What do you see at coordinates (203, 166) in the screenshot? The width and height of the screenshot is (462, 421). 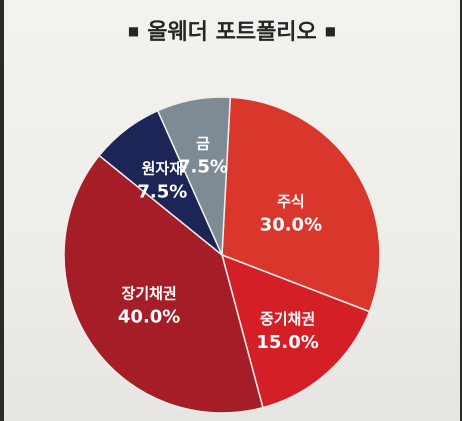 I see `slice-value-4: 7.5%` at bounding box center [203, 166].